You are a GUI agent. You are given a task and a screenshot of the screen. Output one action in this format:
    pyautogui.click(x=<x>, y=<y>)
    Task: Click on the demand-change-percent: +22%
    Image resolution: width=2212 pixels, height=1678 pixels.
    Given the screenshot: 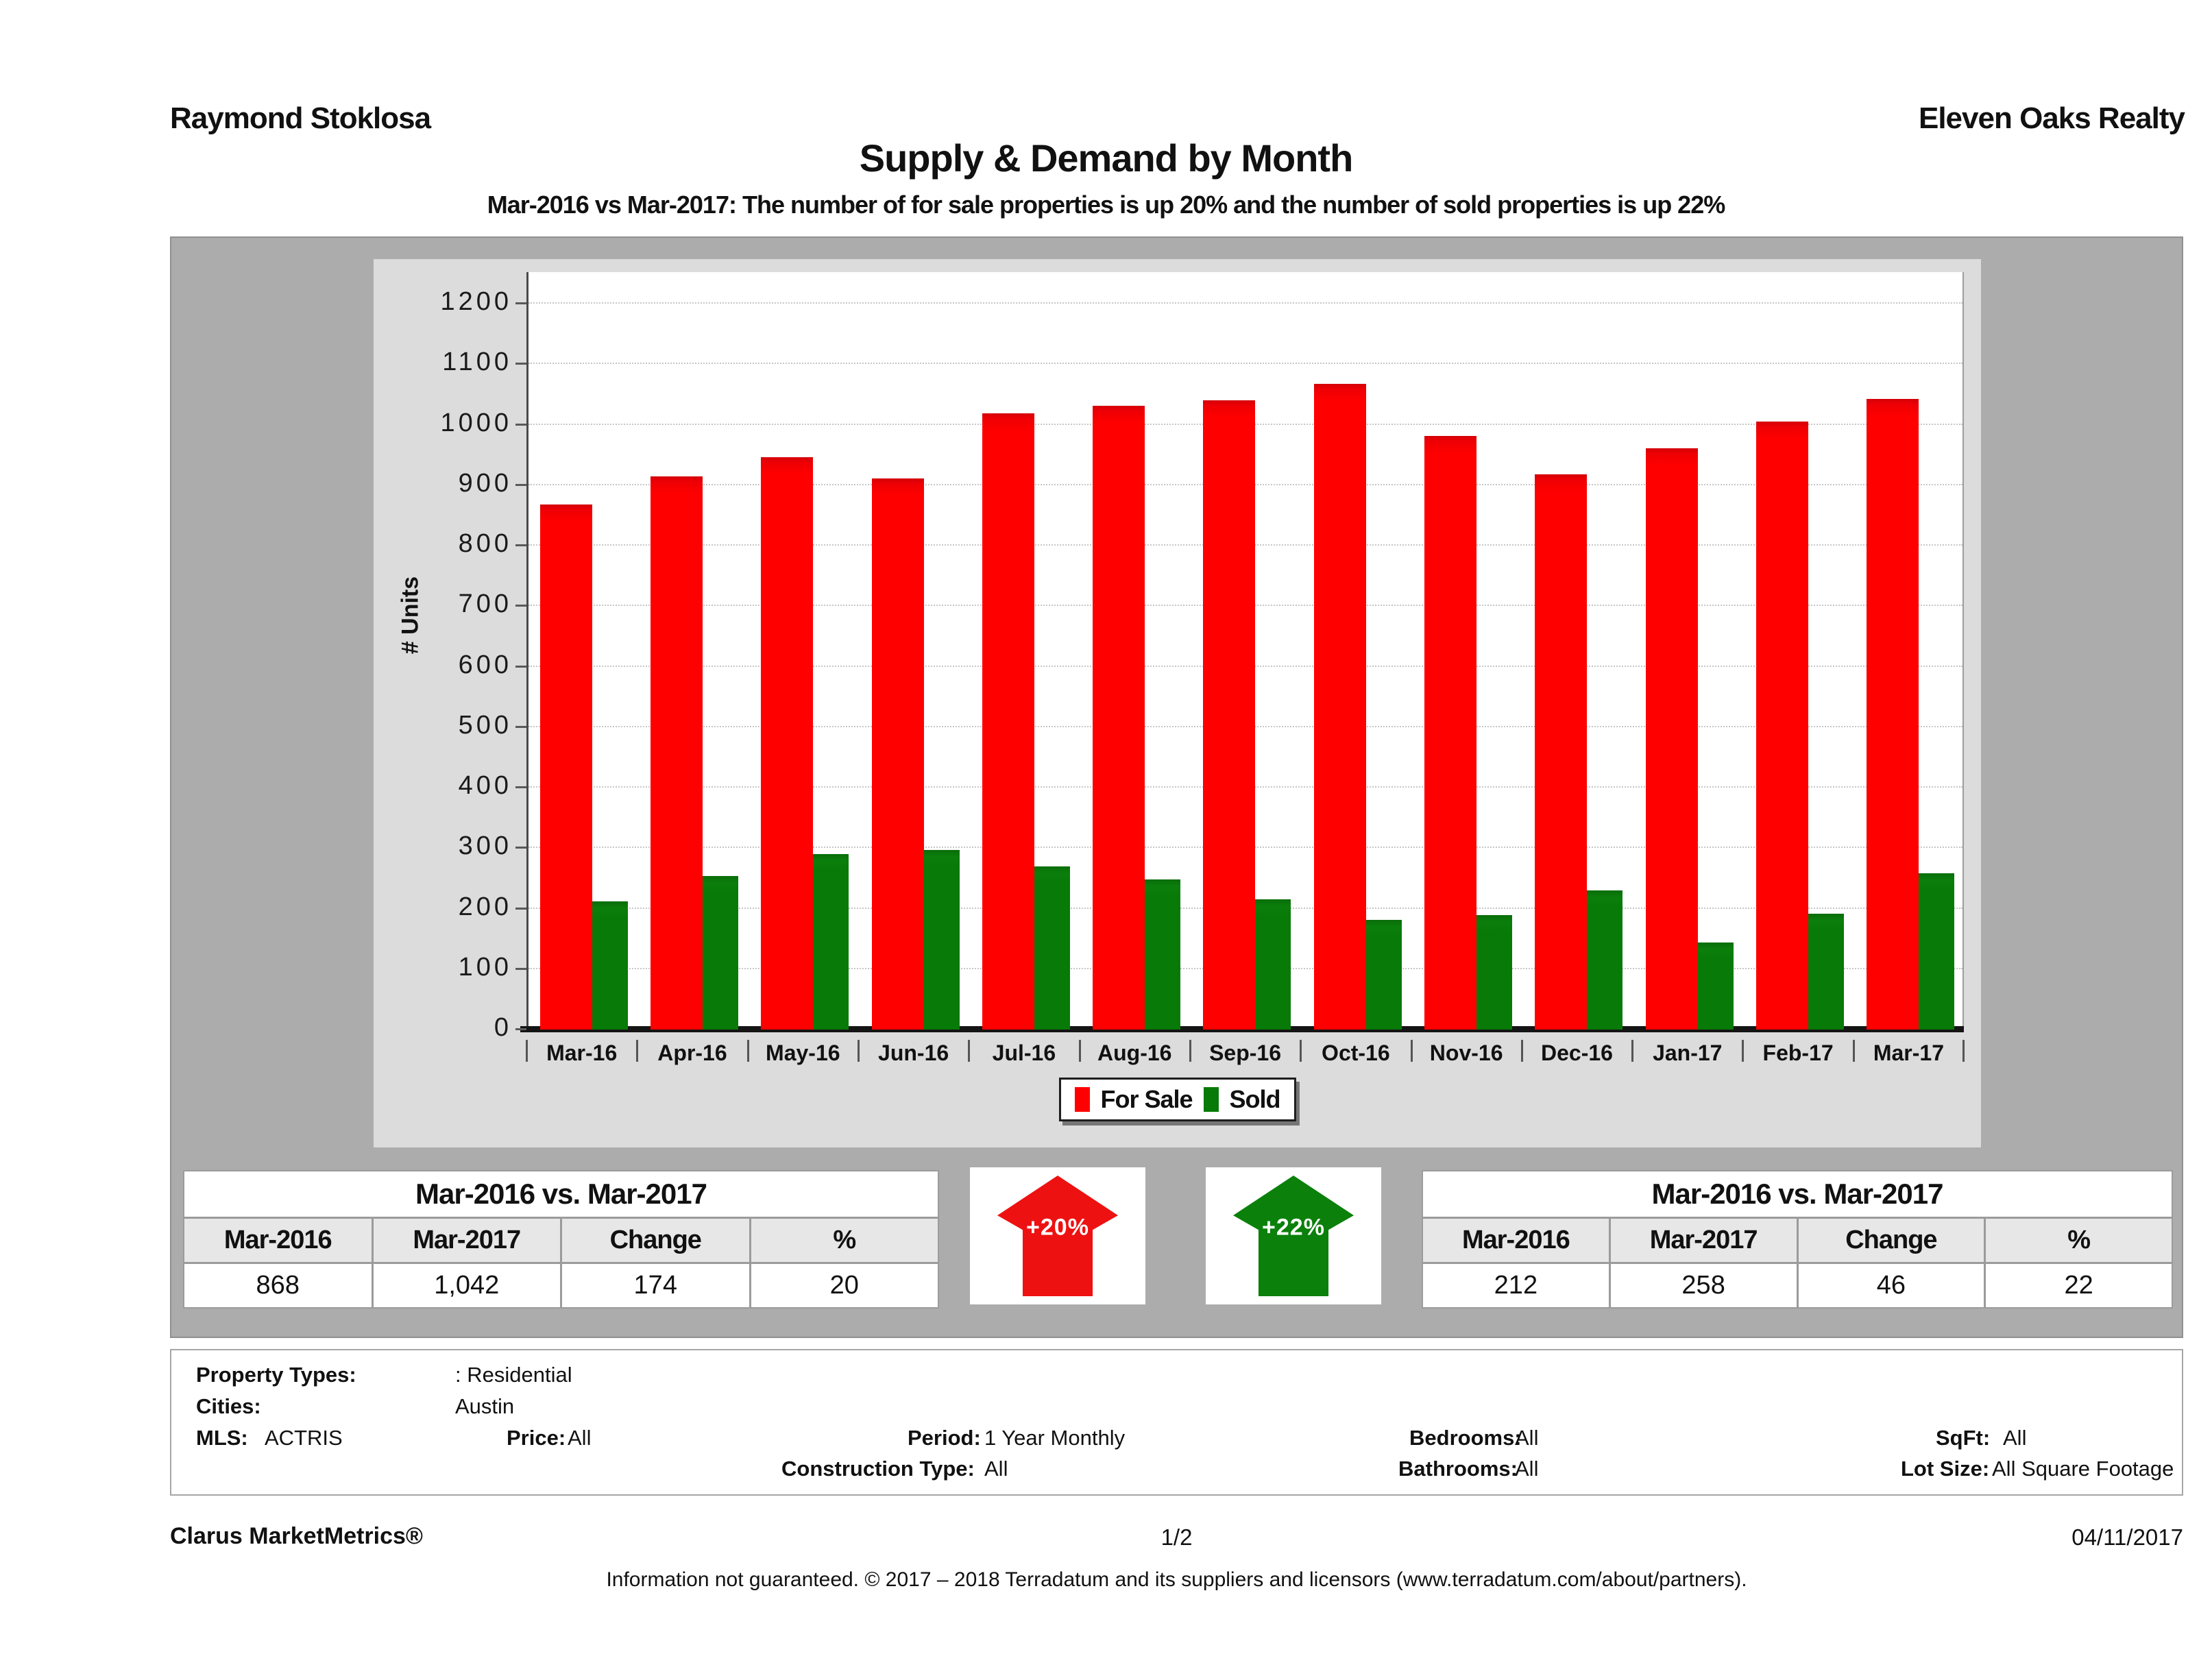 What is the action you would take?
    pyautogui.click(x=1293, y=1227)
    